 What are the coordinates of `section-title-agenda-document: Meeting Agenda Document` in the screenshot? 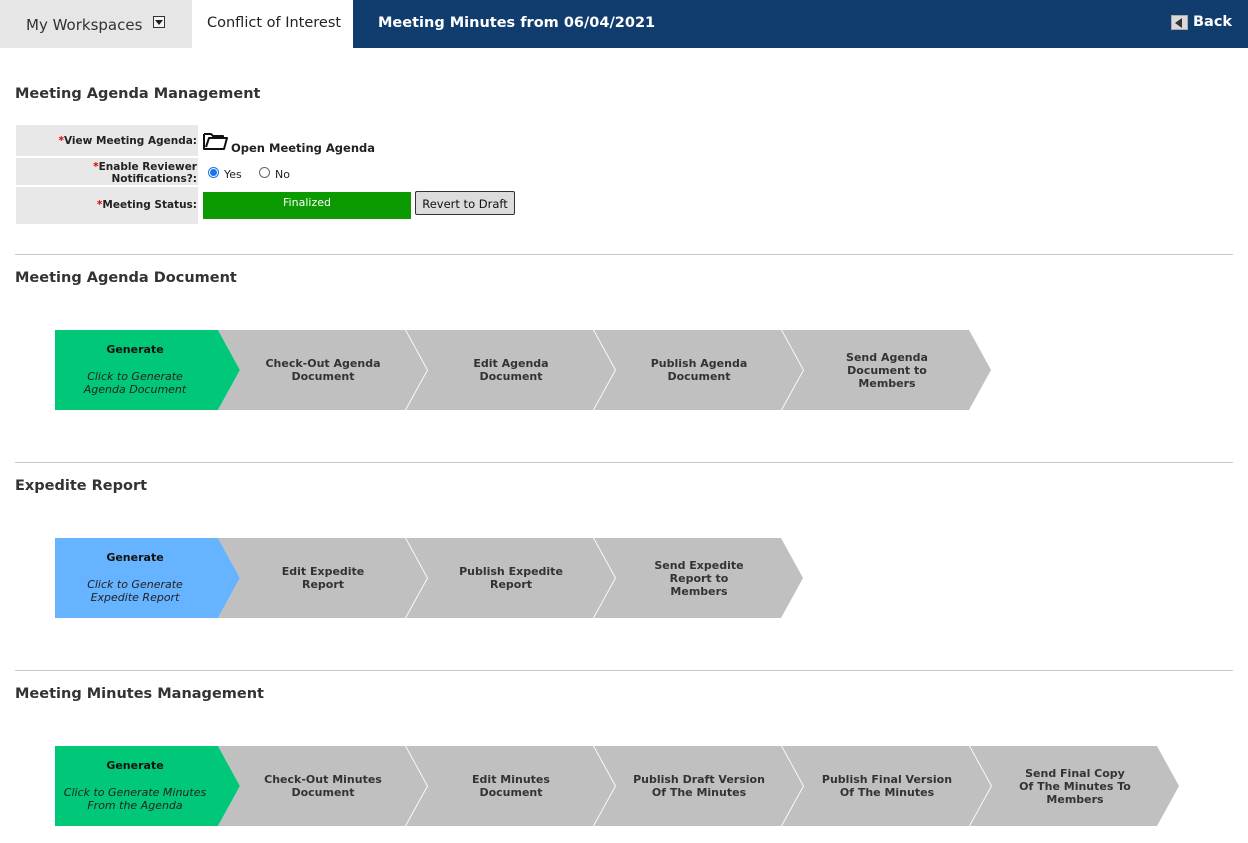 It's located at (126, 278).